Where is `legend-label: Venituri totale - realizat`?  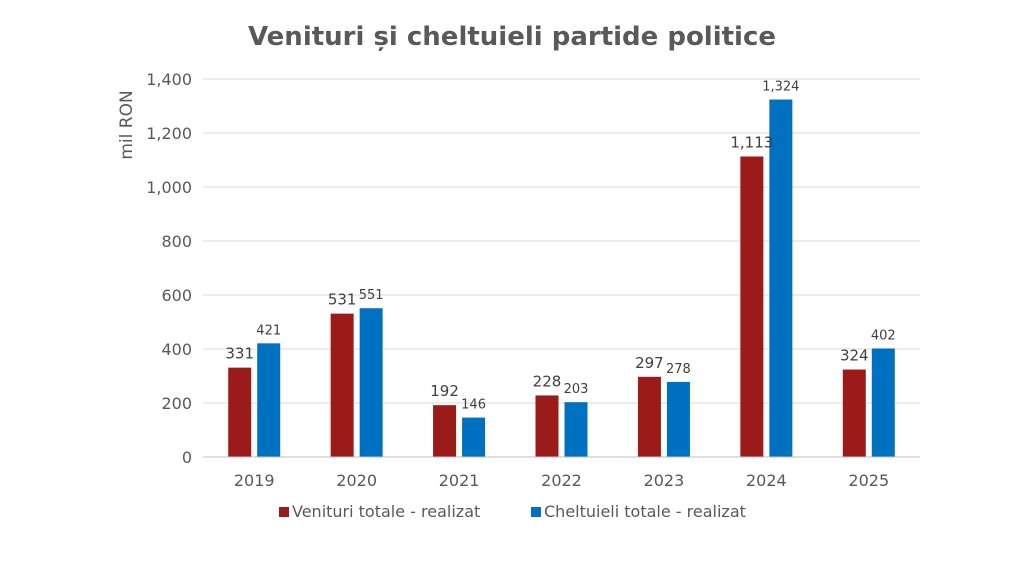
legend-label: Venituri totale - realizat is located at coordinates (386, 511).